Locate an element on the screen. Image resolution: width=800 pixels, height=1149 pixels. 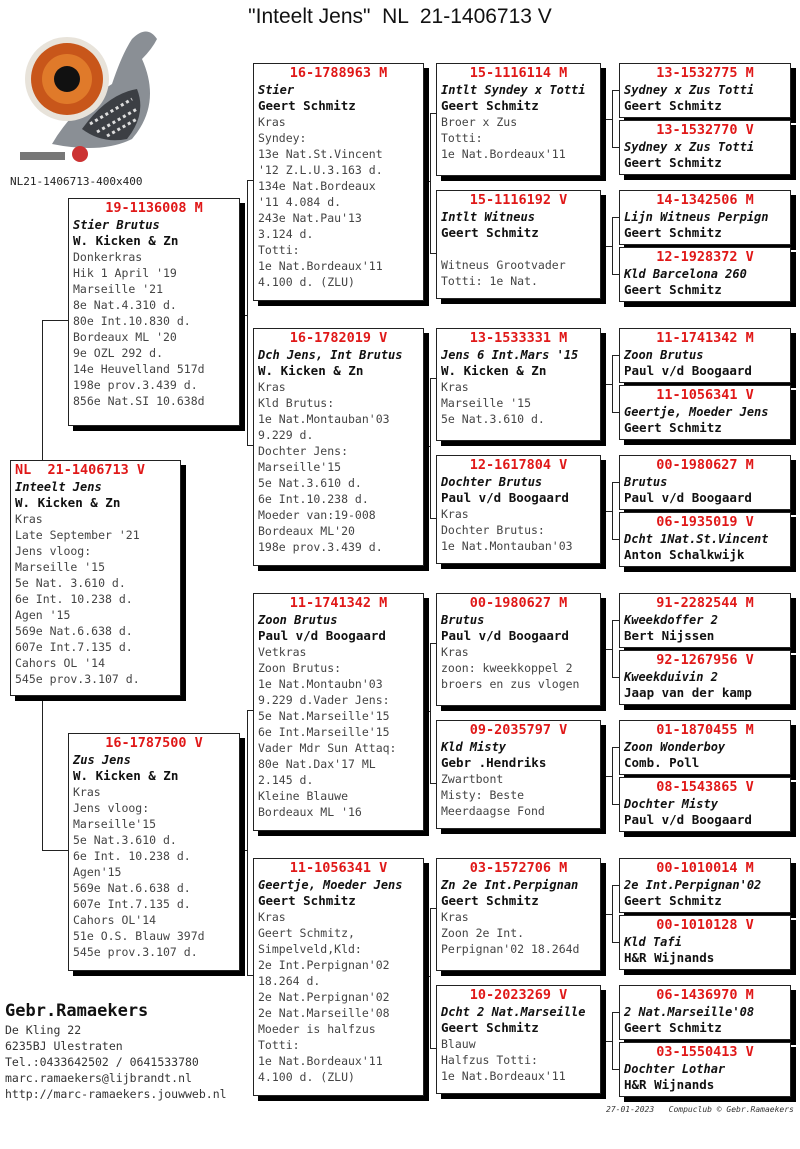
detail-line: 6e Int.10.238 d. is located at coordinates (313, 499).